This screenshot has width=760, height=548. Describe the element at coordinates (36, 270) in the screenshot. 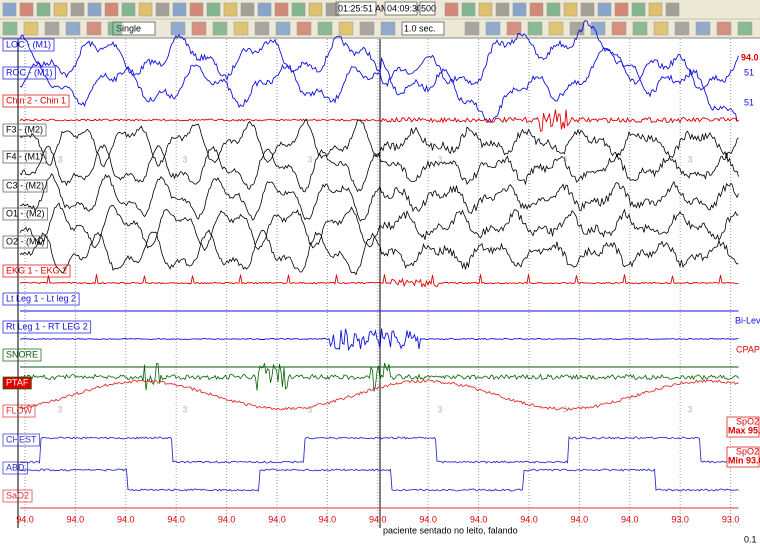

I see `channel-label: EKG 1 - EKG 2` at that location.